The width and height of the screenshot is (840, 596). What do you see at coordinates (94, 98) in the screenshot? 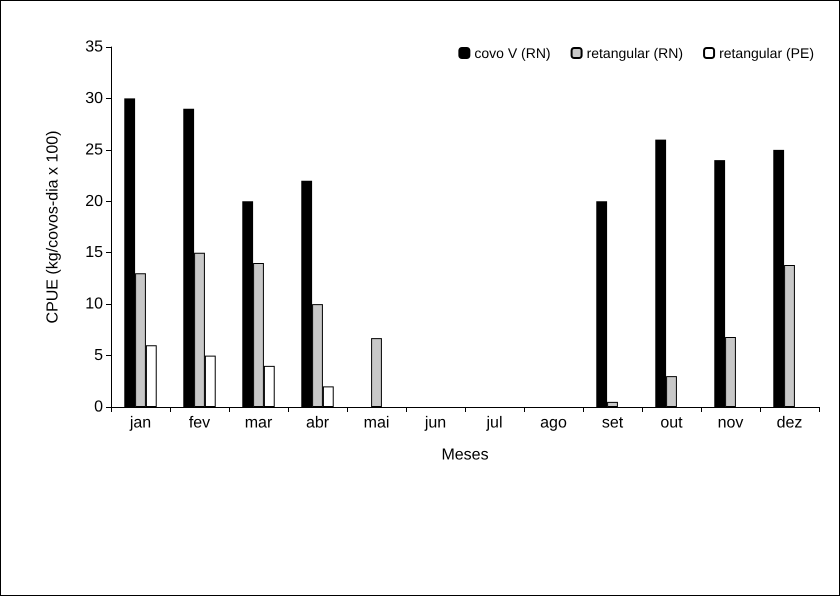
I see `y-tick-label: 30` at bounding box center [94, 98].